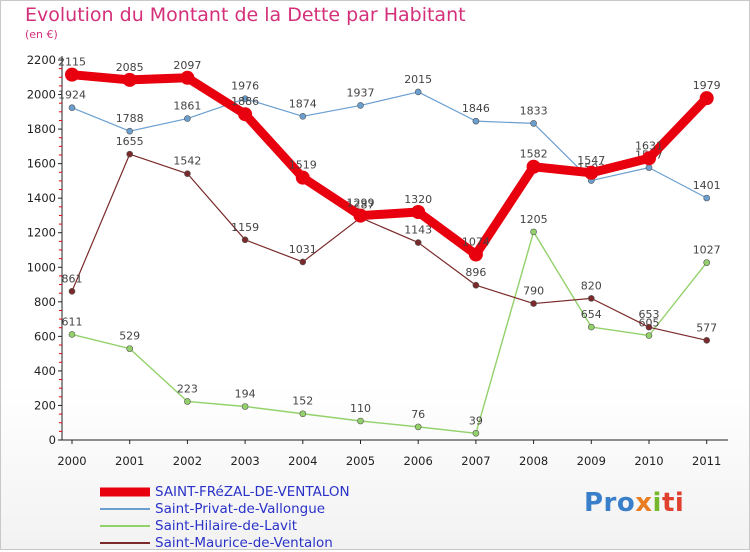  What do you see at coordinates (72, 95) in the screenshot?
I see `data-label-saint-privat: 1924` at bounding box center [72, 95].